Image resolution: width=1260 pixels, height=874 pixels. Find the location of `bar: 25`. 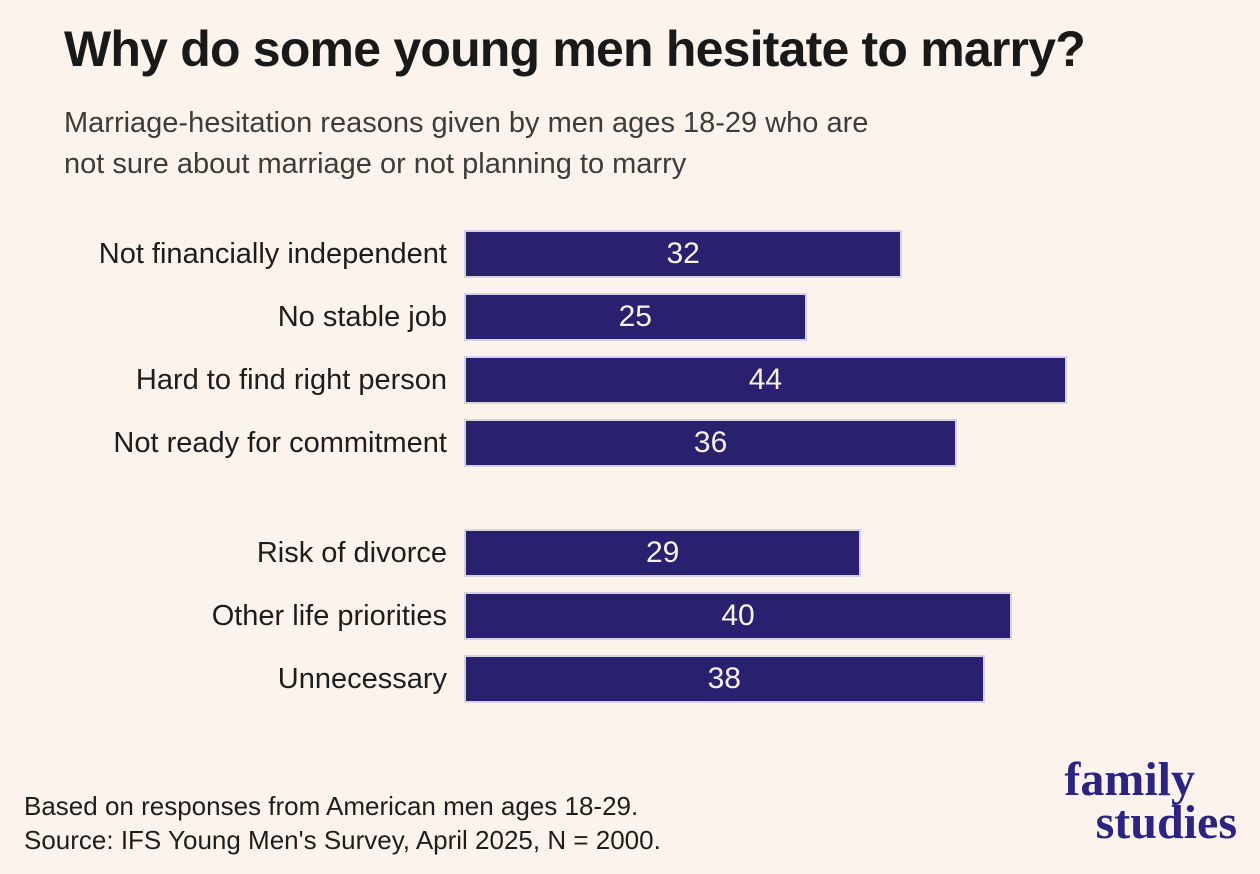

bar: 25 is located at coordinates (635, 317).